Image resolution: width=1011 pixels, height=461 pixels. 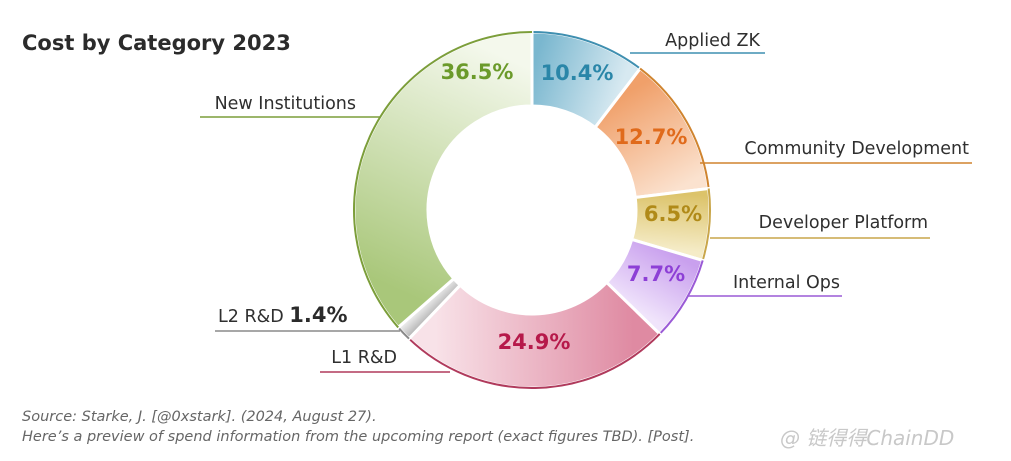 I want to click on data-label: 7.7%, so click(x=656, y=274).